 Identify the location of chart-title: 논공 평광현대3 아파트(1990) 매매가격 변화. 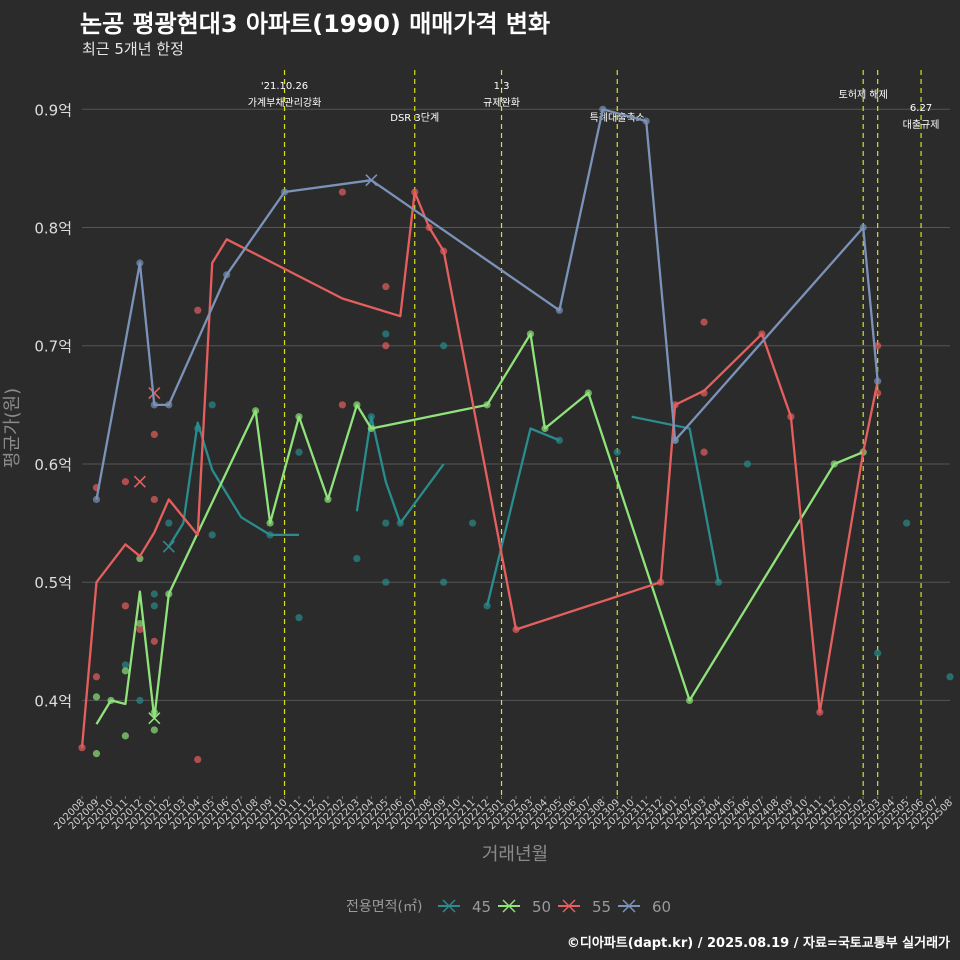
(315, 24).